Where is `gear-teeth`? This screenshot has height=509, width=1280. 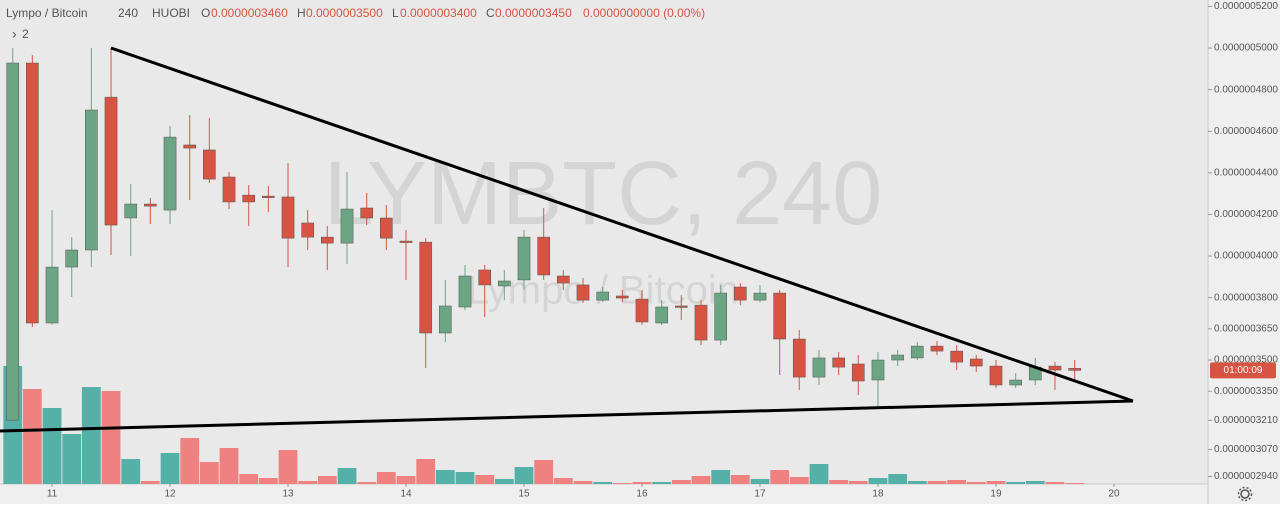
gear-teeth is located at coordinates (1245, 494).